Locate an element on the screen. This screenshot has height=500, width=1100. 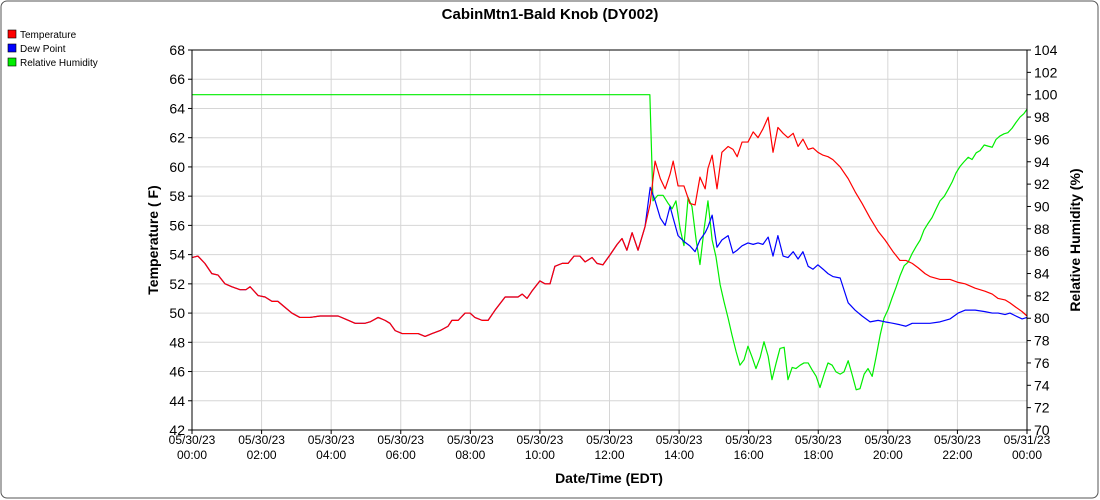
x-tick-label: 05/30/23 04:00 is located at coordinates (331, 447).